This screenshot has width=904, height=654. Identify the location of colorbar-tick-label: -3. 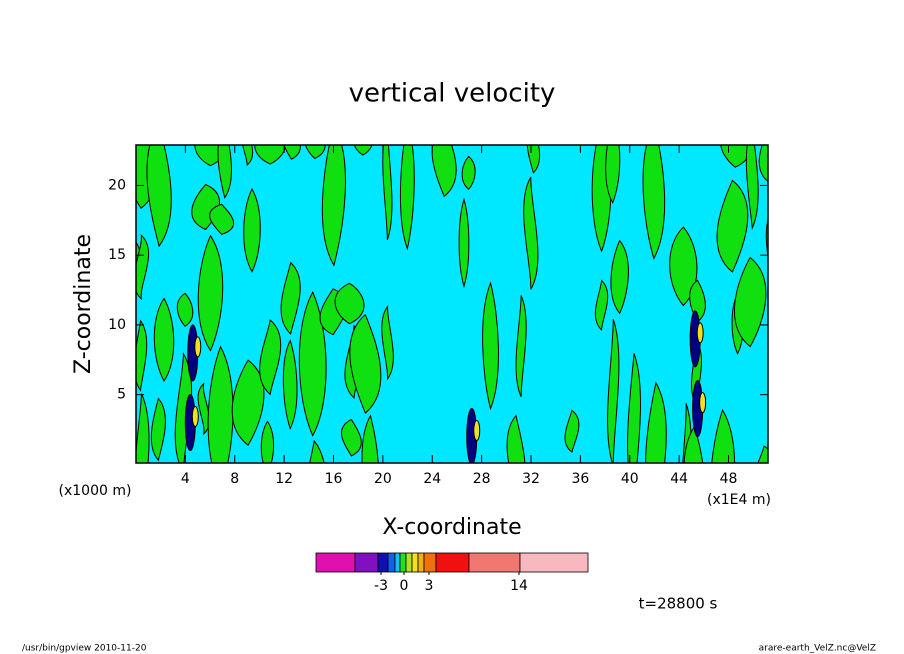
(381, 586).